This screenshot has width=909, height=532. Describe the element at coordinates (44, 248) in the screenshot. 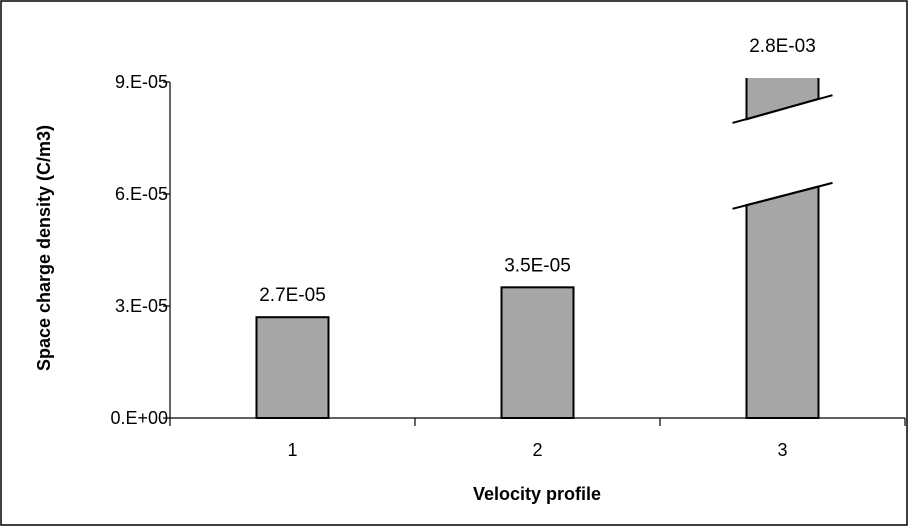

I see `y-axis-title: Space charge density (C/m3)` at that location.